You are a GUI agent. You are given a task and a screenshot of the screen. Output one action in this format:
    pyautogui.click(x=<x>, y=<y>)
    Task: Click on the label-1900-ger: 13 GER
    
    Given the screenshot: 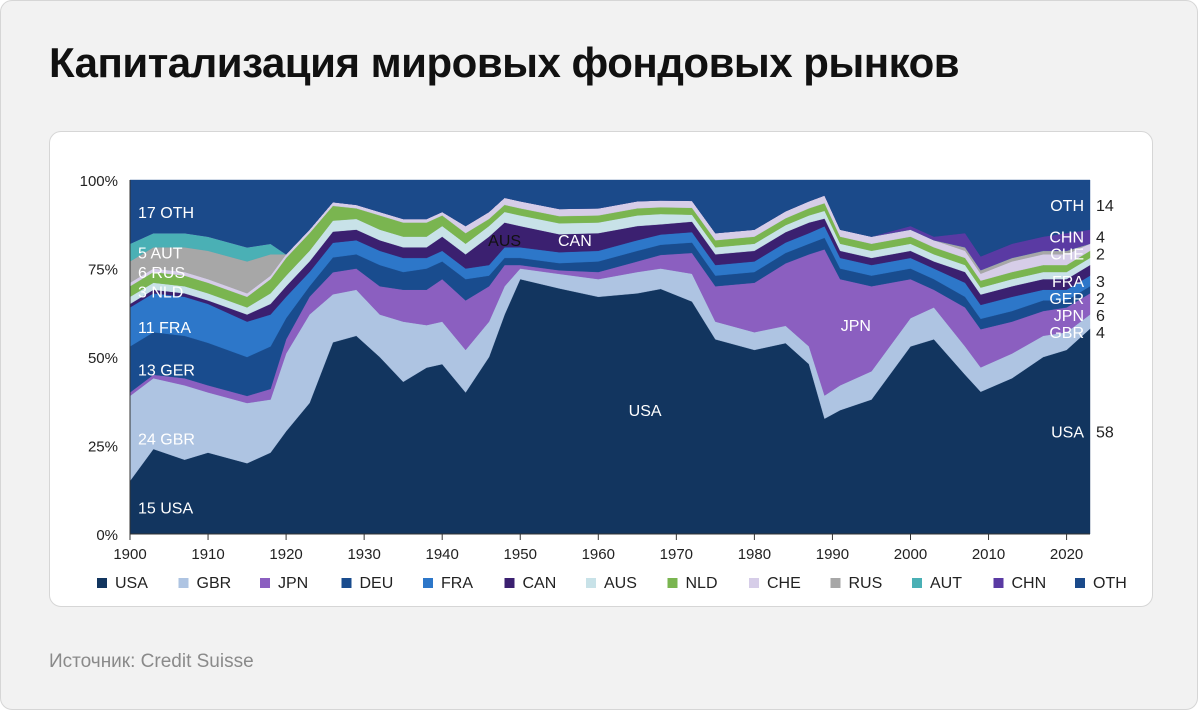 What is the action you would take?
    pyautogui.click(x=166, y=370)
    